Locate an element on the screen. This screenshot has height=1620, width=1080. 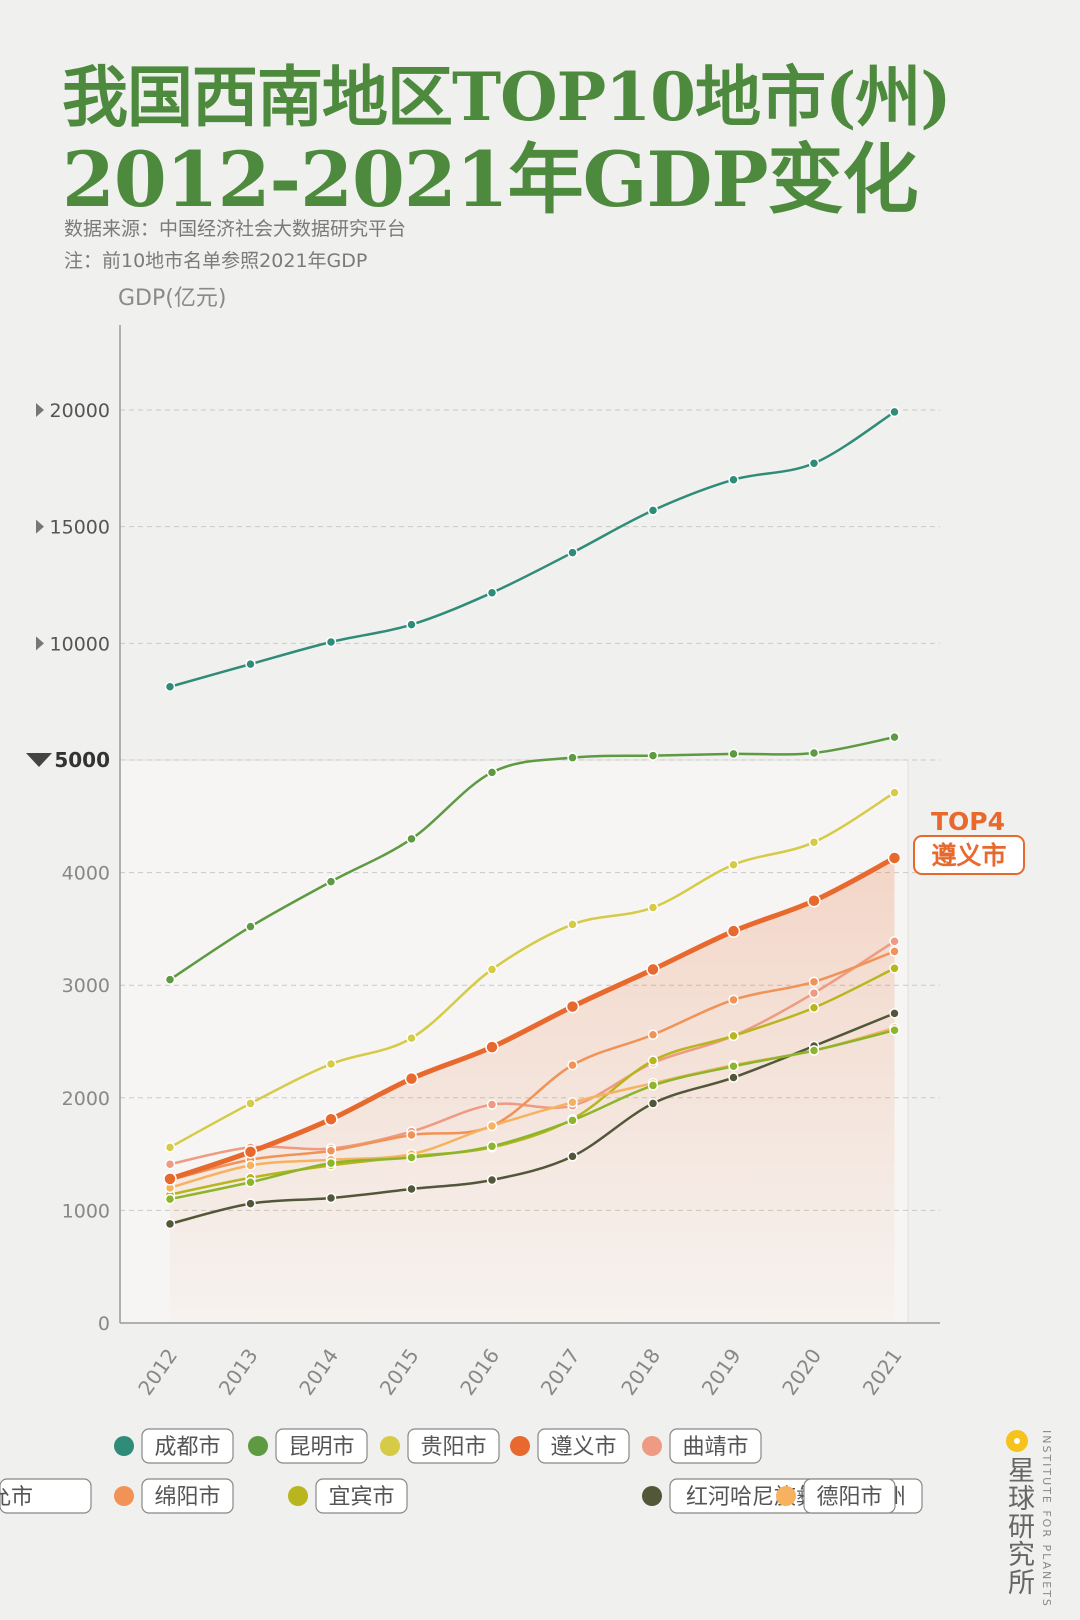
data-point-红河哈尼族彝族自治州-2016 is located at coordinates (492, 1180).